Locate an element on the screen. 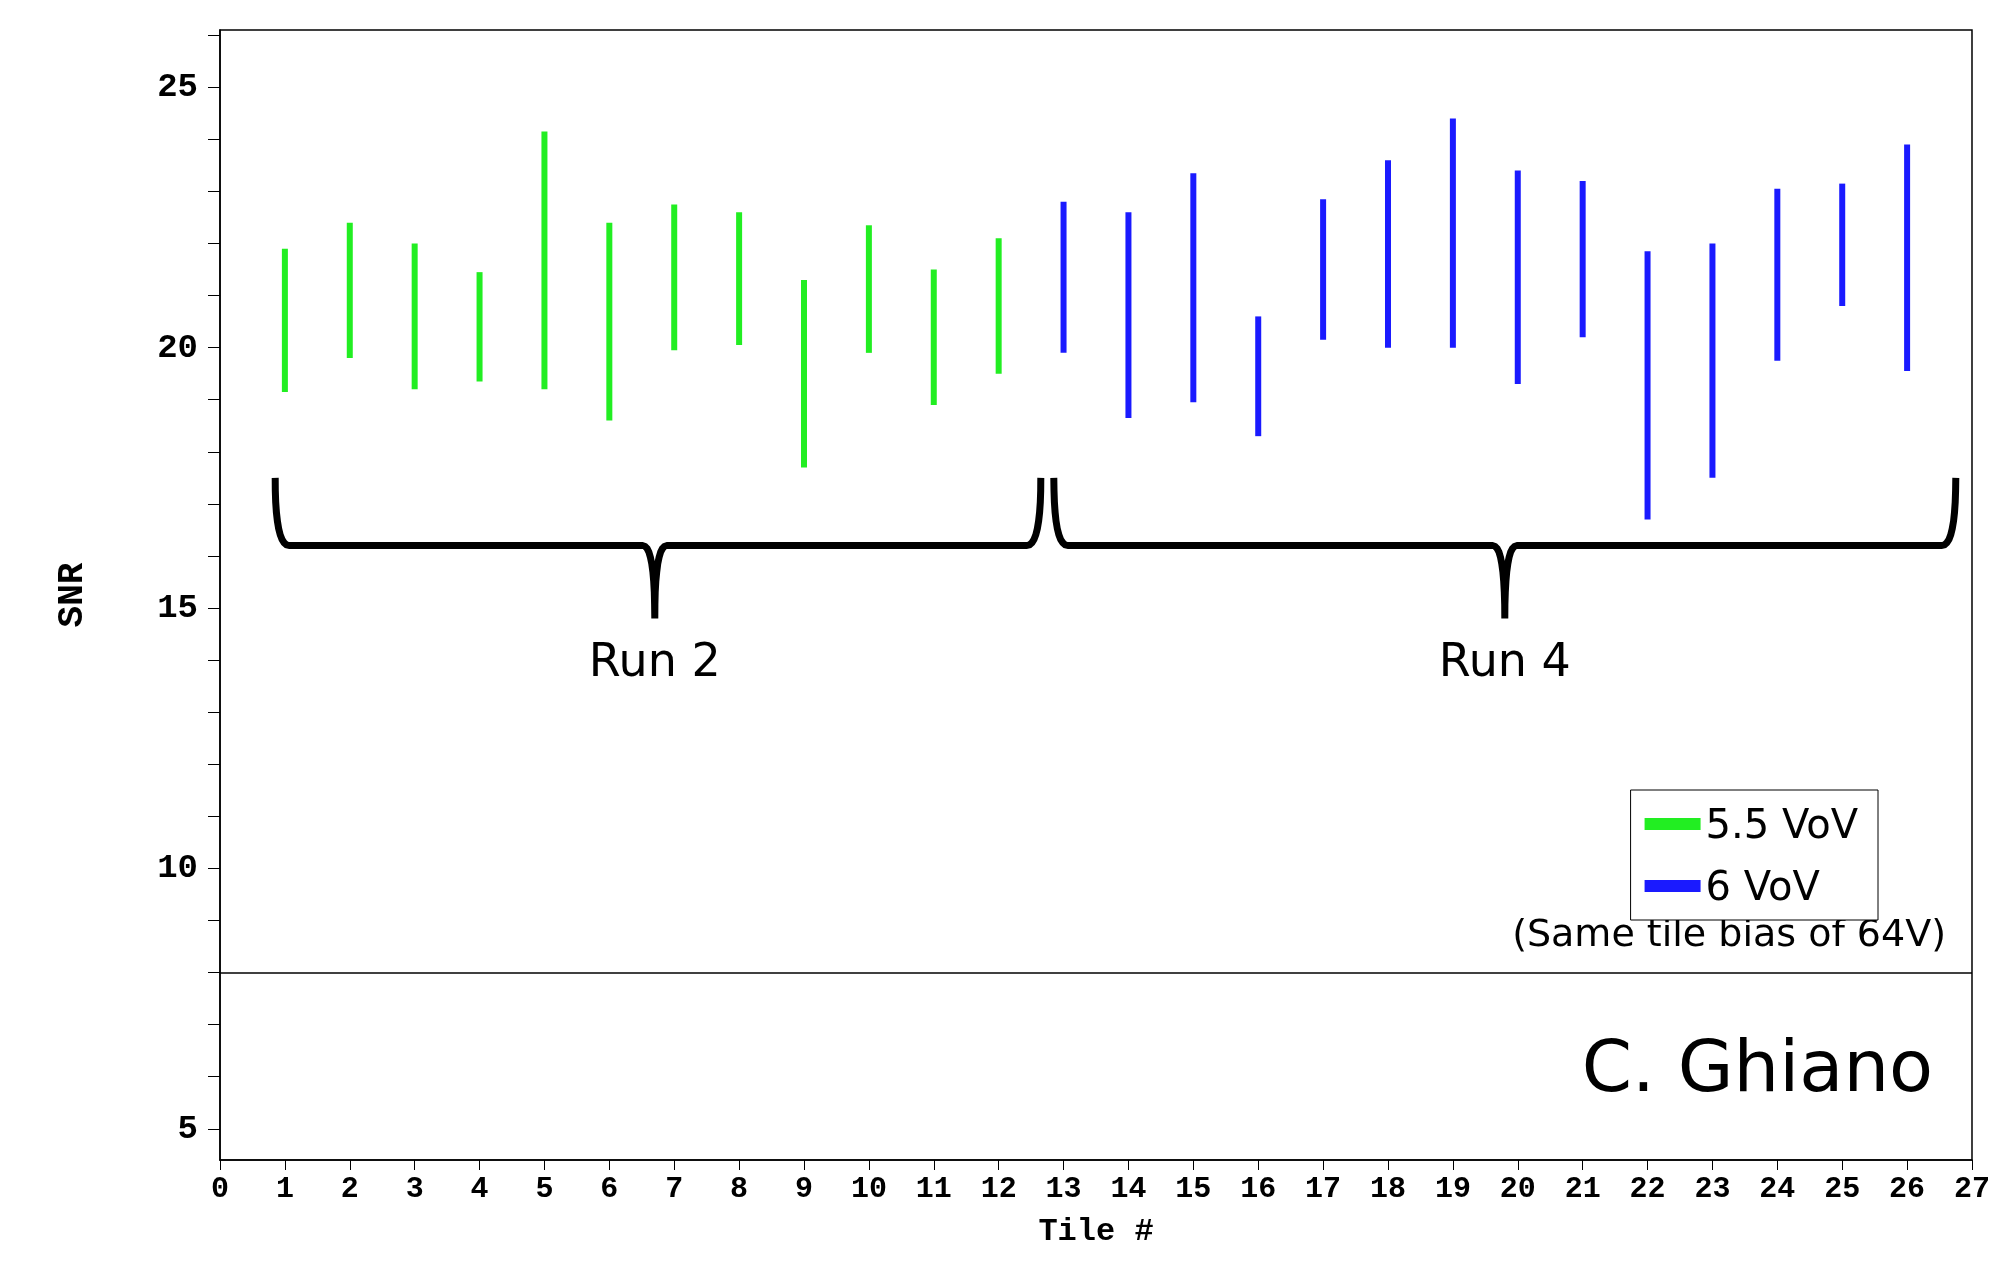  x-tick-label: 12 is located at coordinates (998, 1189).